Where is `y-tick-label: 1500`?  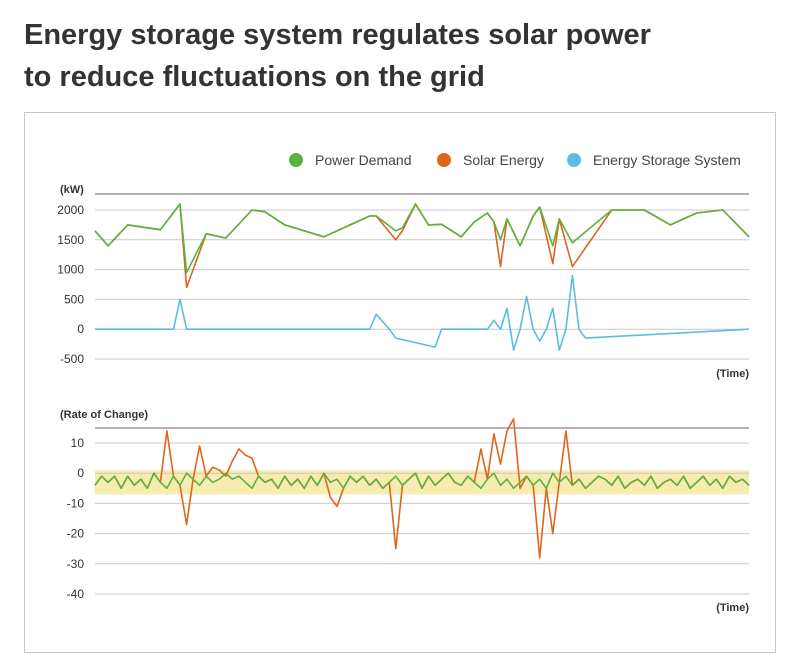
y-tick-label: 1500 is located at coordinates (70, 240).